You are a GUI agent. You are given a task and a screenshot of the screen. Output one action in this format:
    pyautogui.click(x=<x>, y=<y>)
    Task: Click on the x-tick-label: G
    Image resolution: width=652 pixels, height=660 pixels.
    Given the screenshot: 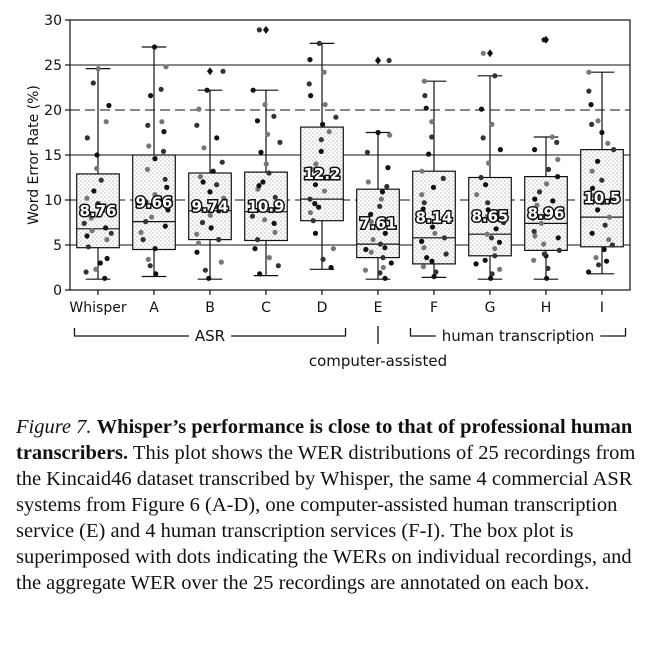 What is the action you would take?
    pyautogui.click(x=490, y=308)
    